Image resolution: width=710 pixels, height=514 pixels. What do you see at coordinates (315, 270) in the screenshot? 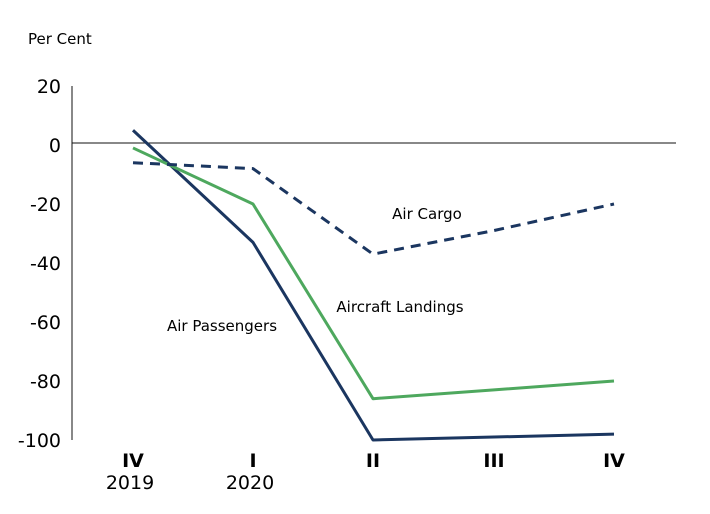
I see `series-labels: Air Passengers Aircraft Landings Air Cargo` at bounding box center [315, 270].